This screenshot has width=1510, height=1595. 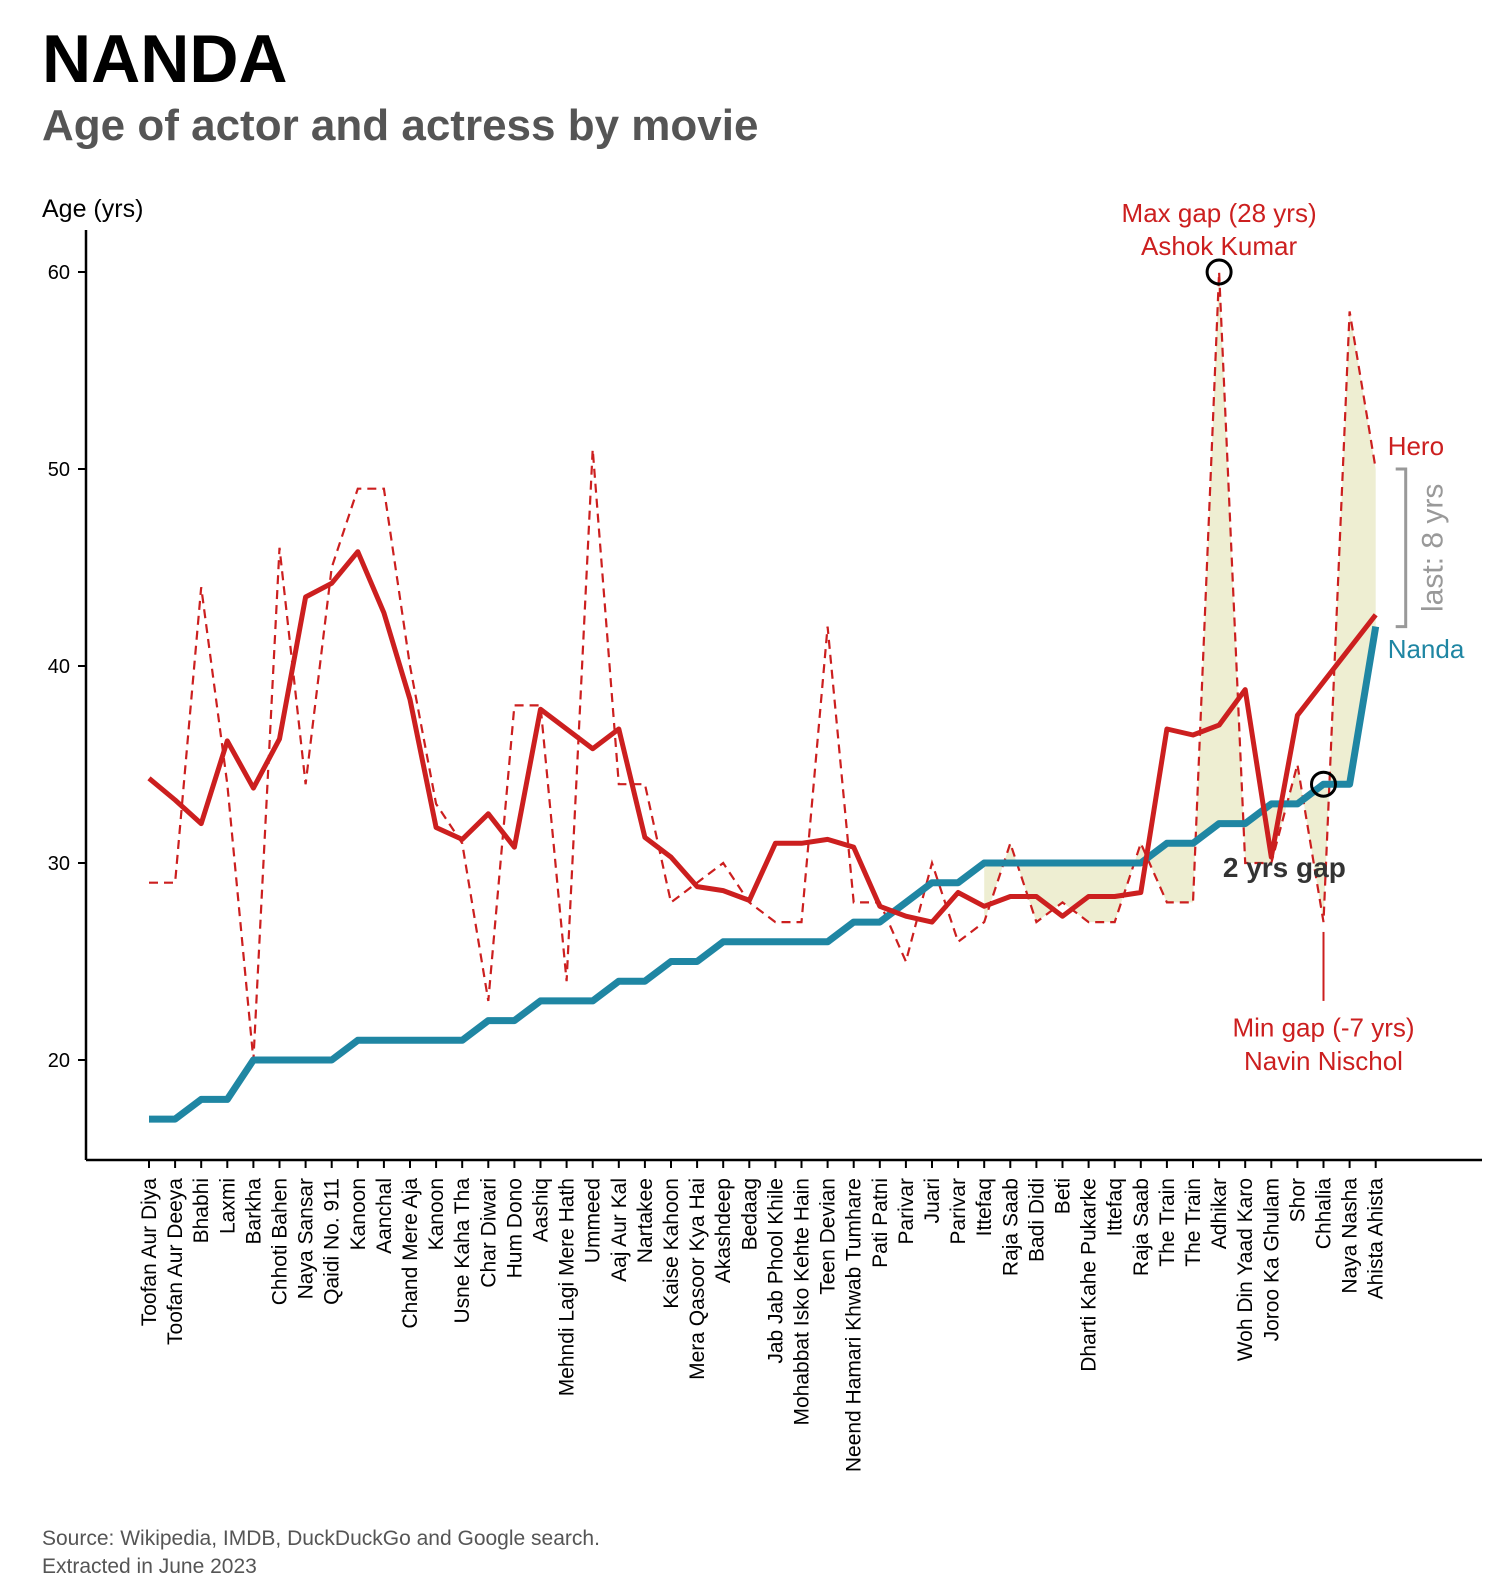 I want to click on min-gap-actor: Navin Nischol, so click(x=1323, y=1061).